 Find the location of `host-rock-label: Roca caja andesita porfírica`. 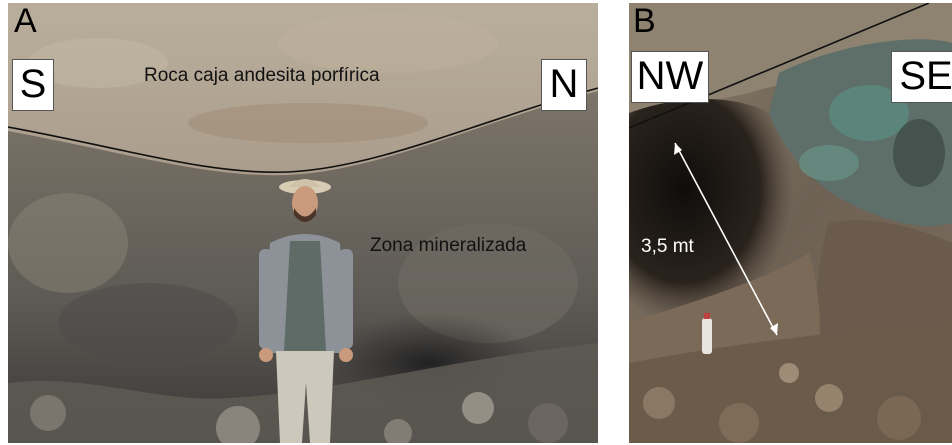

host-rock-label: Roca caja andesita porfírica is located at coordinates (262, 75).